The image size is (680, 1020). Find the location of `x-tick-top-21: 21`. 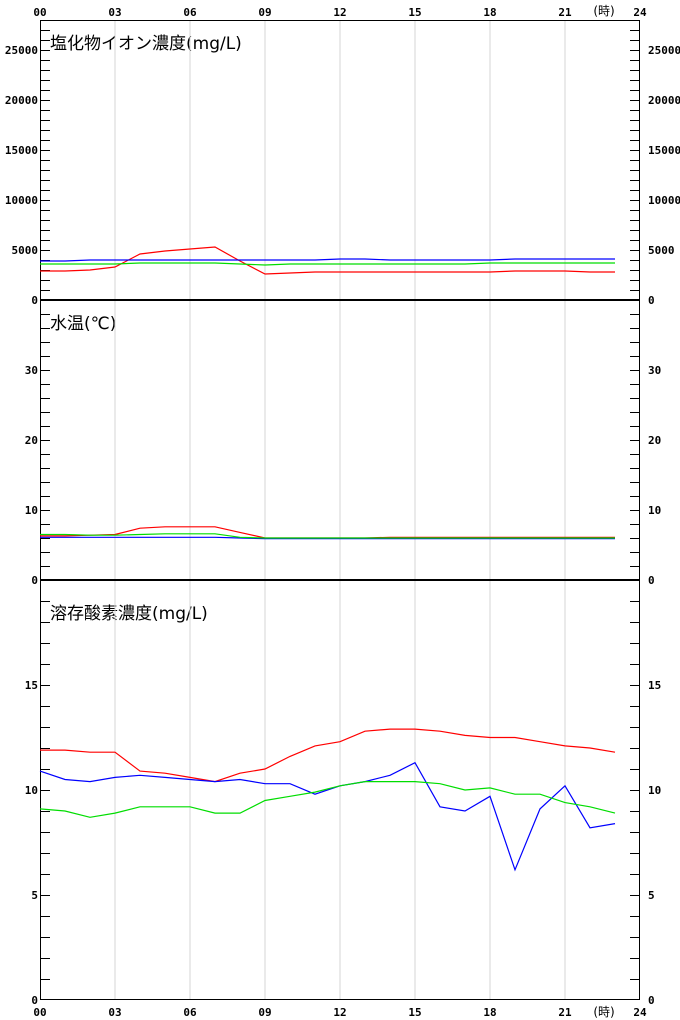

x-tick-top-21: 21 is located at coordinates (565, 12).